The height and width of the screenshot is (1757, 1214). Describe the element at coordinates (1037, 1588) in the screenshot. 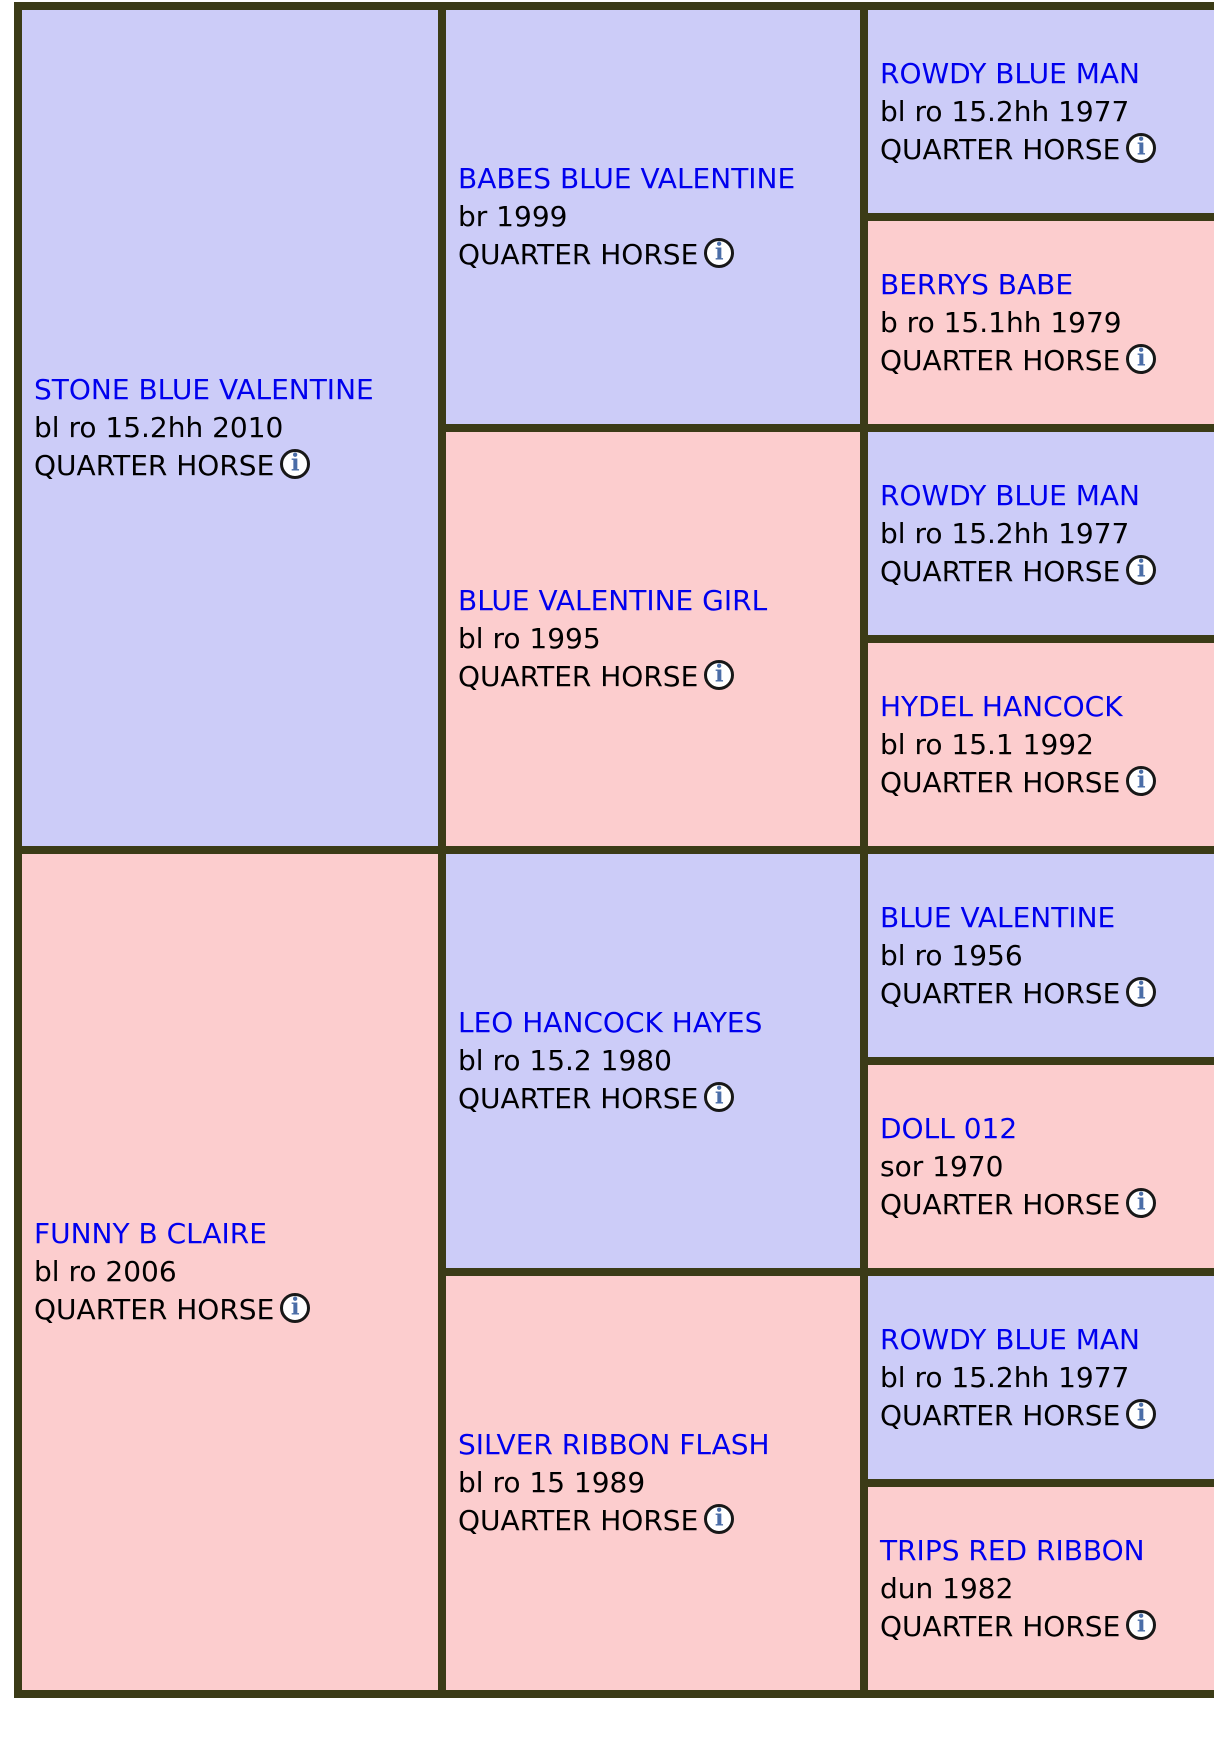

I see `pedigree-cell-trips-red-ribbon: TRIPS RED RIBBON dun 1982 QUARTER HORSE` at that location.